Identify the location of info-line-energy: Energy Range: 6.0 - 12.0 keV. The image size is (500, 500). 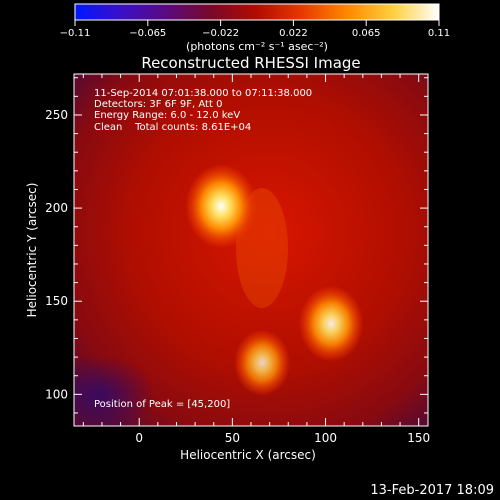
(167, 115).